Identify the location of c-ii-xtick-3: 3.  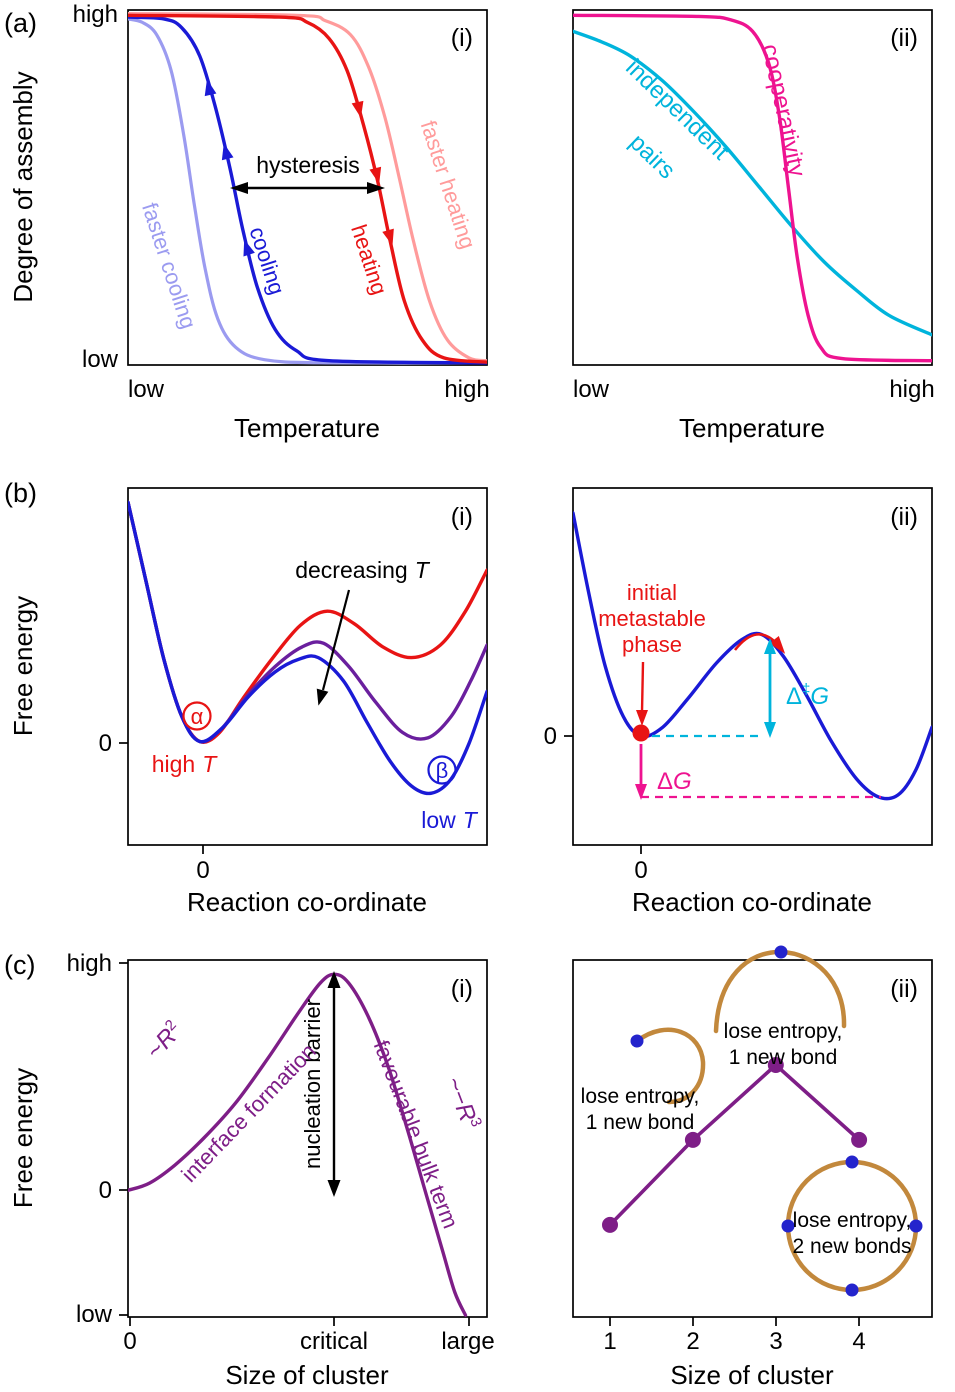
(775, 1341).